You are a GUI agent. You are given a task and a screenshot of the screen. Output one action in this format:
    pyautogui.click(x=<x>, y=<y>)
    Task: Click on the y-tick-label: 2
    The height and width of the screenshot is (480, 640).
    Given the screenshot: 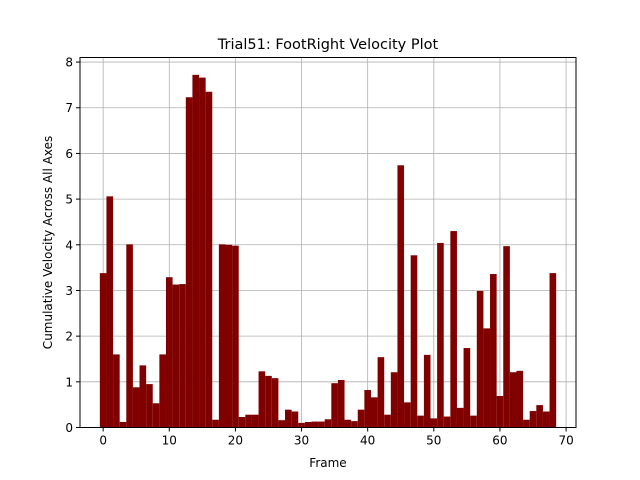 What is the action you would take?
    pyautogui.click(x=69, y=337)
    